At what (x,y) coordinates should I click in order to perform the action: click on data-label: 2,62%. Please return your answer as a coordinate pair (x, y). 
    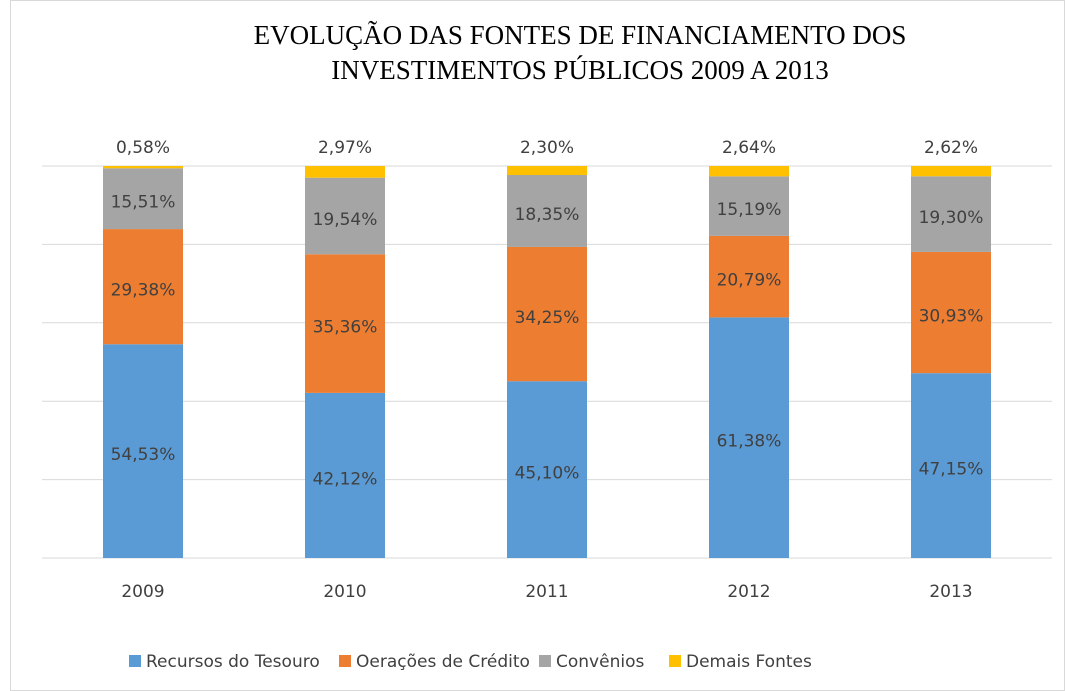
    Looking at the image, I should click on (951, 148).